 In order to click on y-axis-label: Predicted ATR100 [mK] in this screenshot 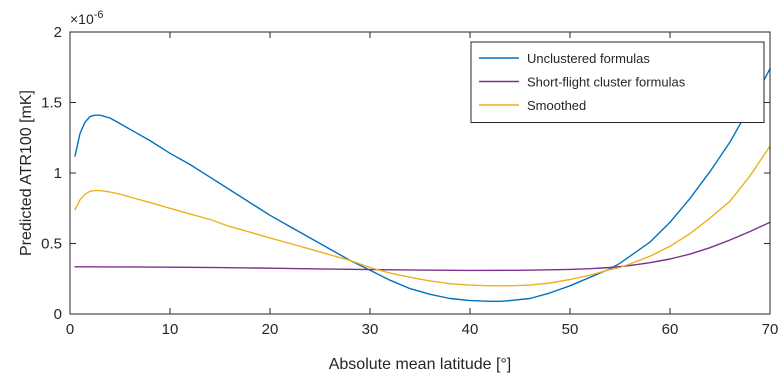, I will do `click(26, 173)`.